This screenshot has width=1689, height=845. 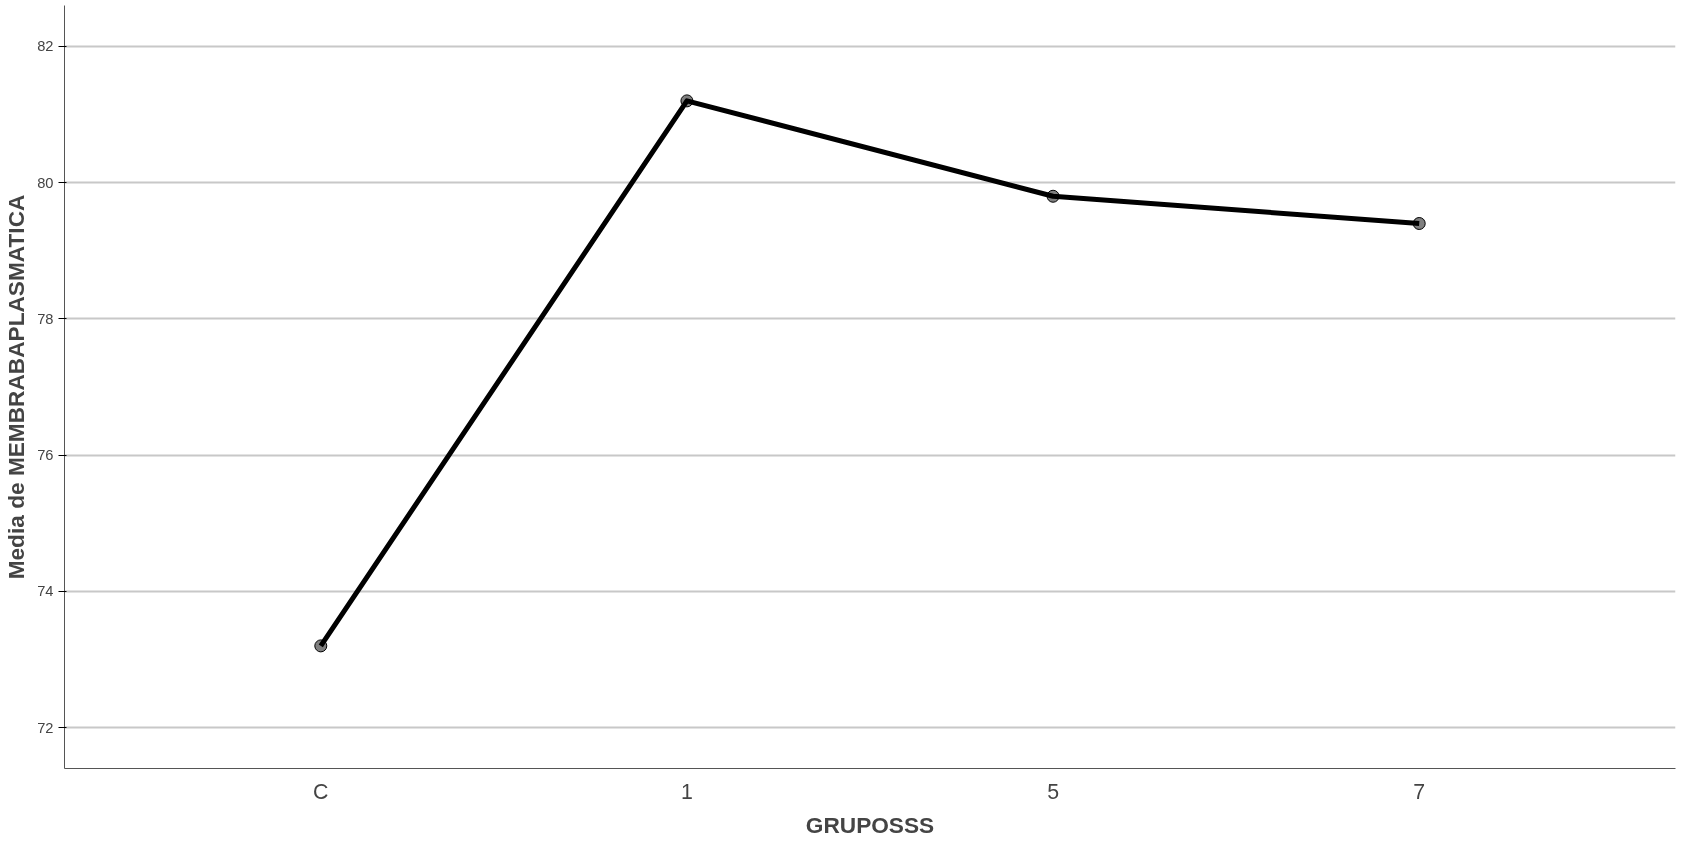 I want to click on x-tick-label: 7, so click(x=1419, y=791).